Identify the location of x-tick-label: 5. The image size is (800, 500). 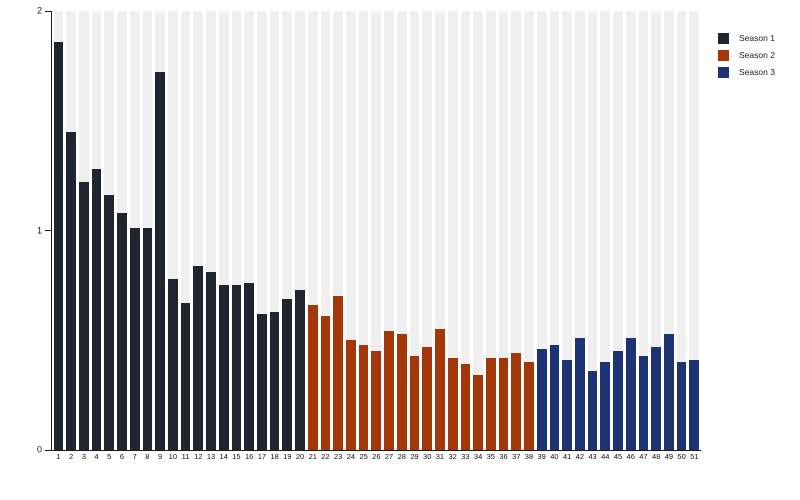
(109, 456).